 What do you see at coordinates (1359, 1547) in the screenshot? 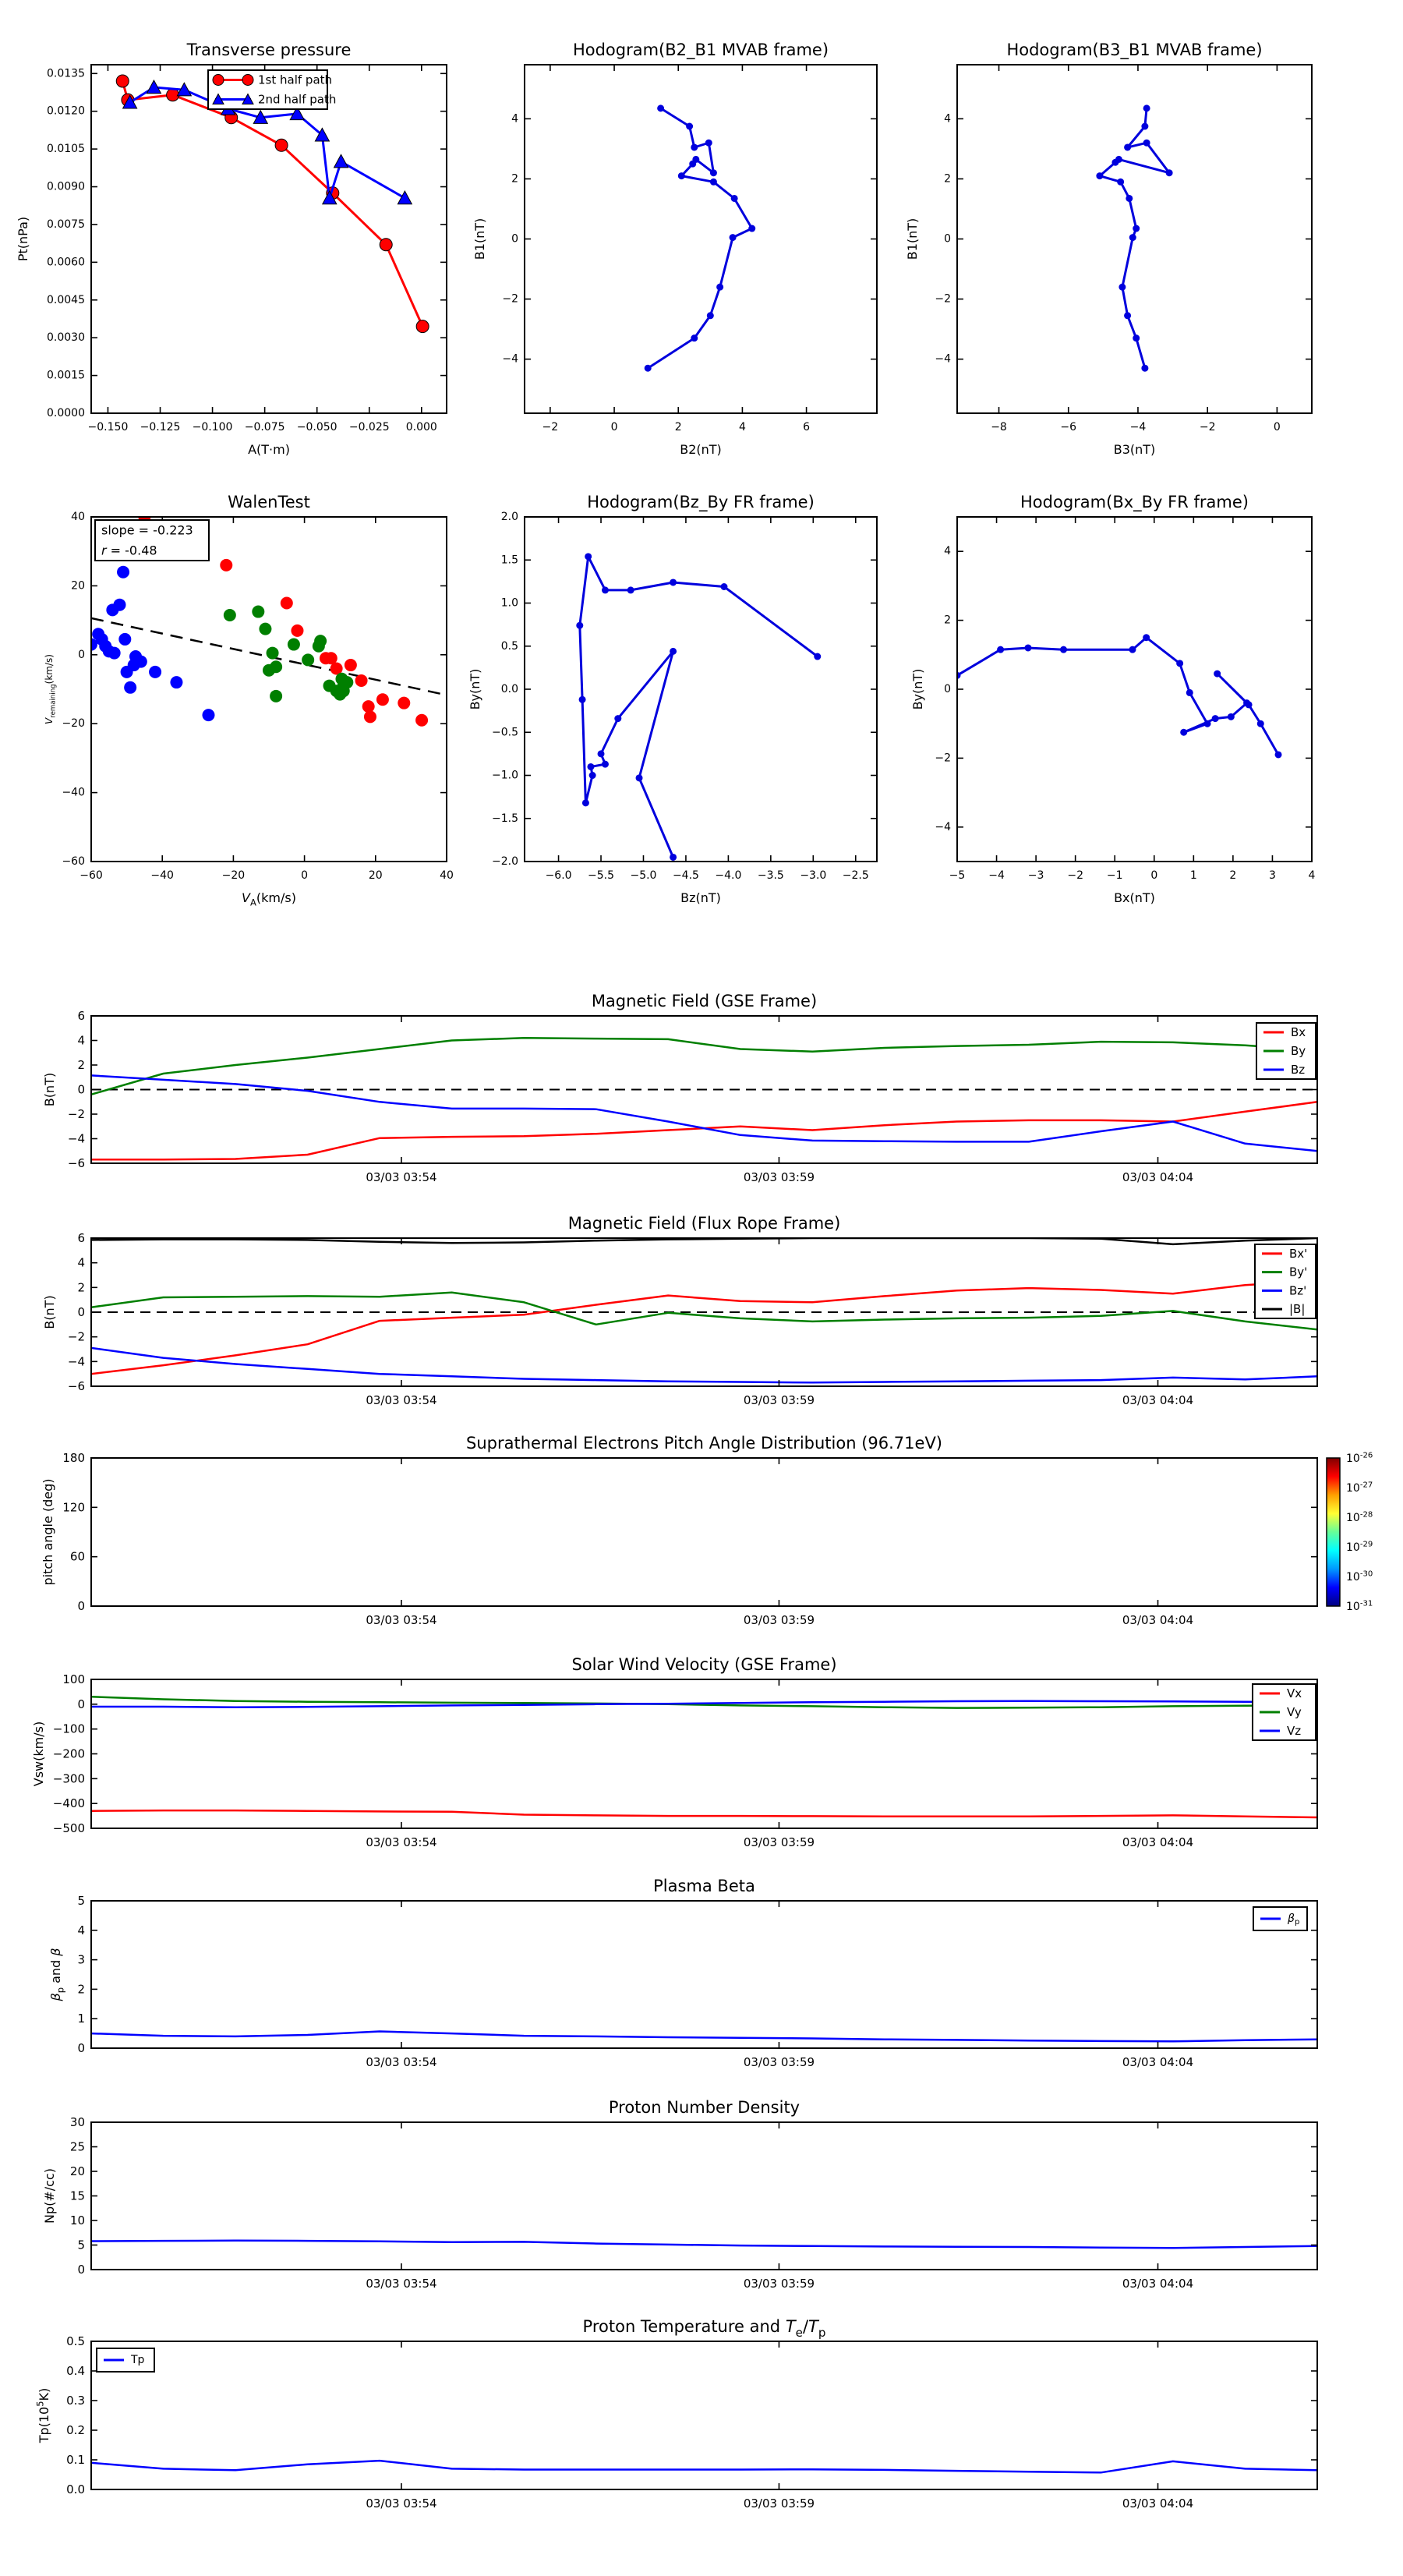
I see `svg-text: 10-29` at bounding box center [1359, 1547].